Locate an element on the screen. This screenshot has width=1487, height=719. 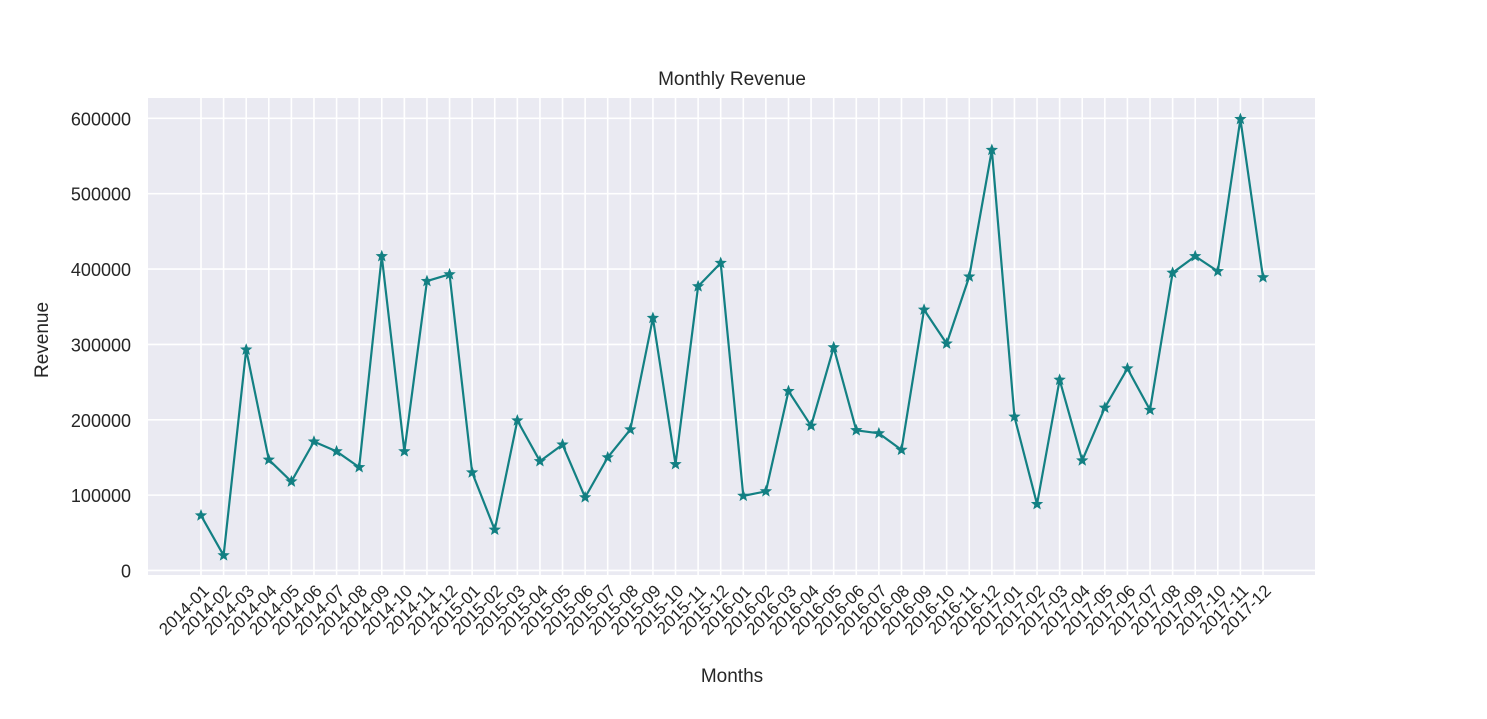
y-axis-label: Revenue is located at coordinates (42, 340).